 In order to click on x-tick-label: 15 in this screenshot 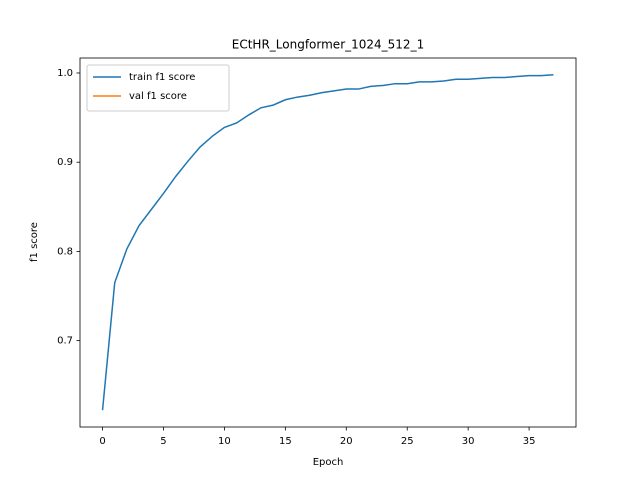, I will do `click(285, 441)`.